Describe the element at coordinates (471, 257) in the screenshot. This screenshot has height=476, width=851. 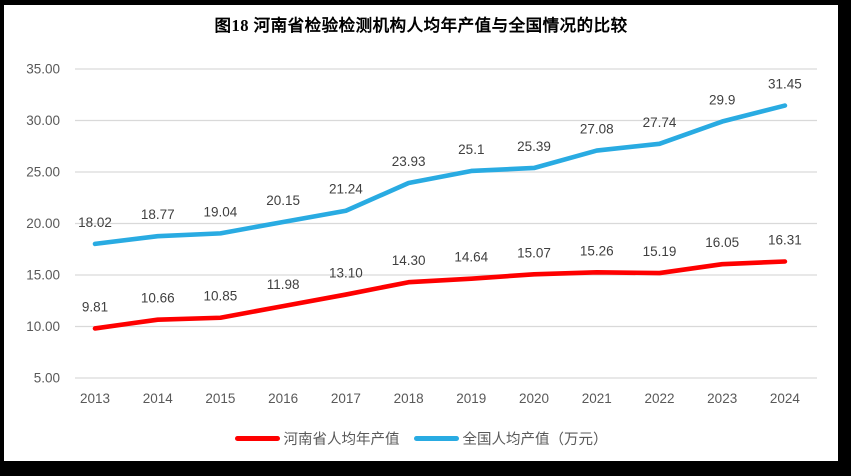
I see `data-label-henan: 14.64` at that location.